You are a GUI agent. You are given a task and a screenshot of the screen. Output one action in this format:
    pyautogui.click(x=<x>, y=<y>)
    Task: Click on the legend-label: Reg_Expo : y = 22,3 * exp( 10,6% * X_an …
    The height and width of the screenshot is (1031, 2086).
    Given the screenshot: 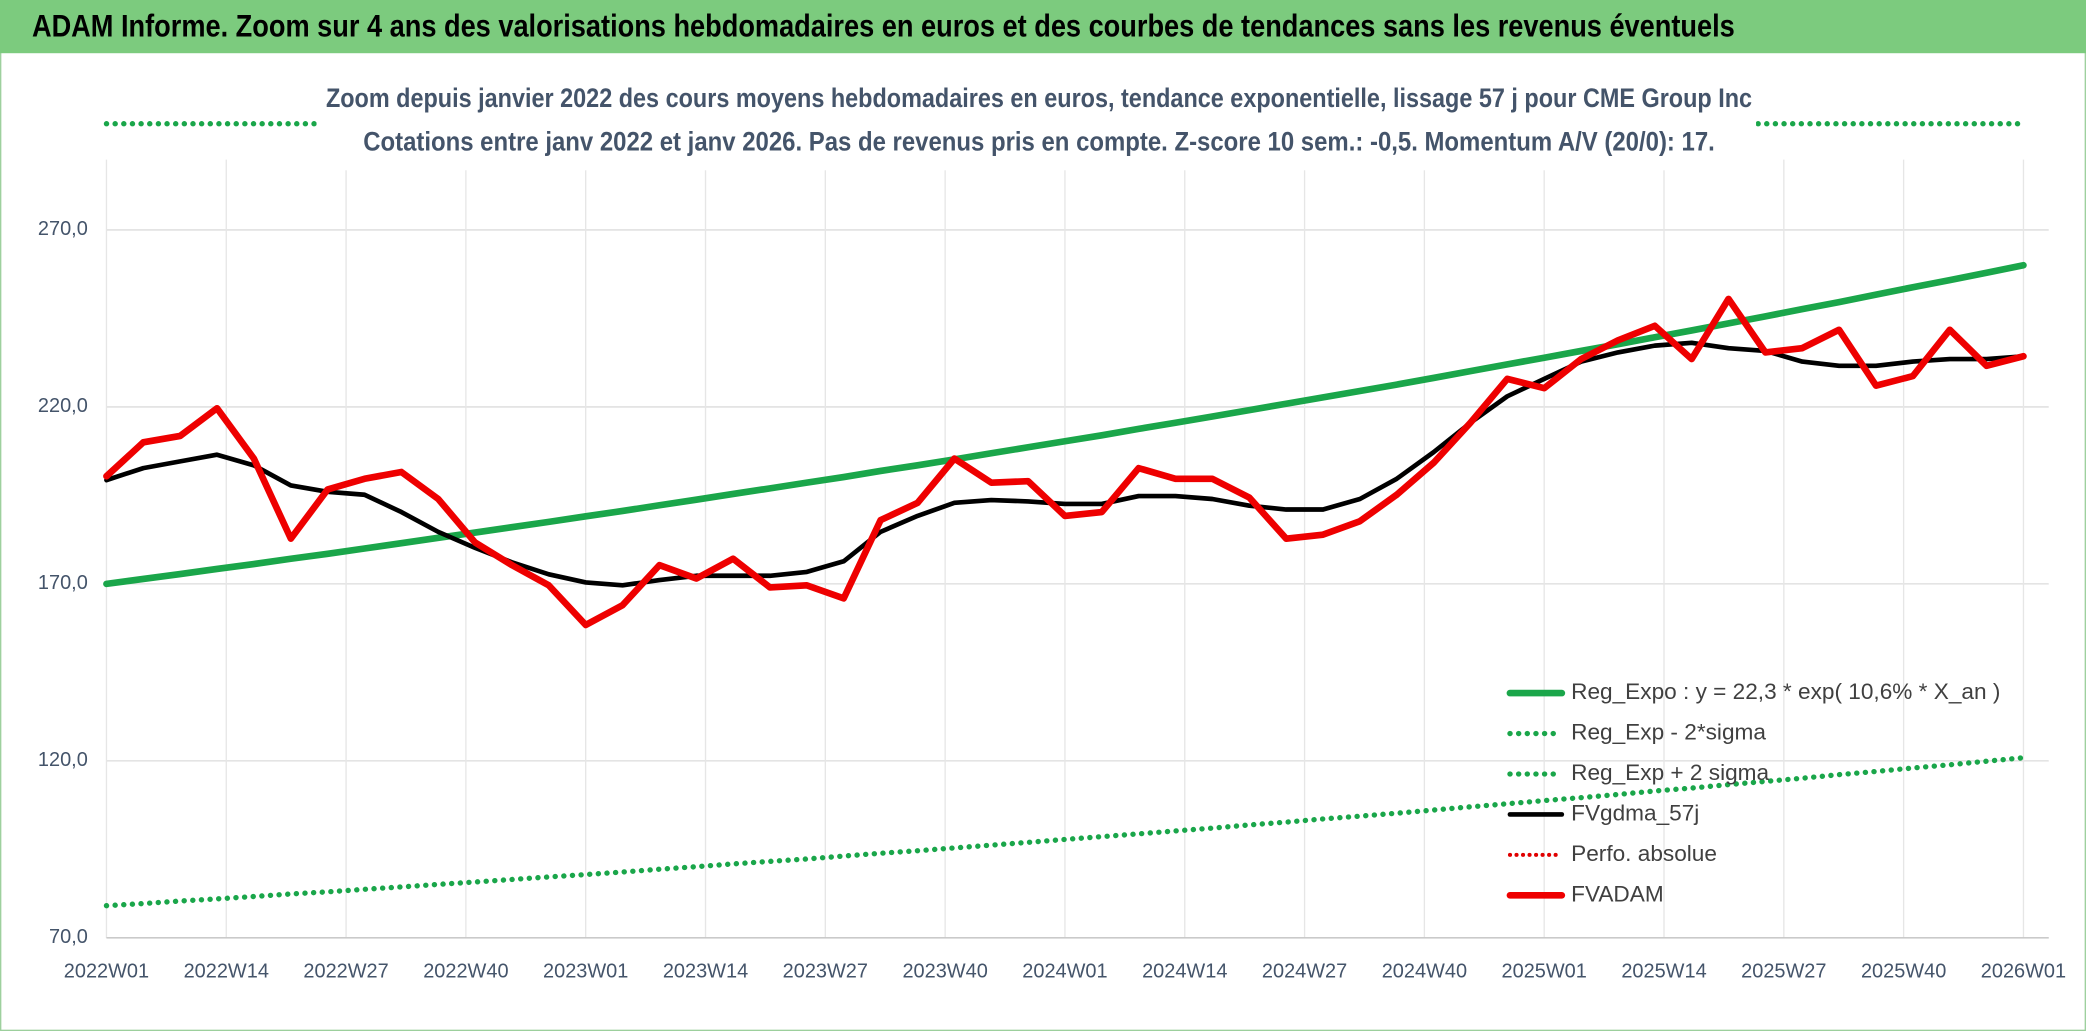 What is the action you would take?
    pyautogui.click(x=1785, y=691)
    